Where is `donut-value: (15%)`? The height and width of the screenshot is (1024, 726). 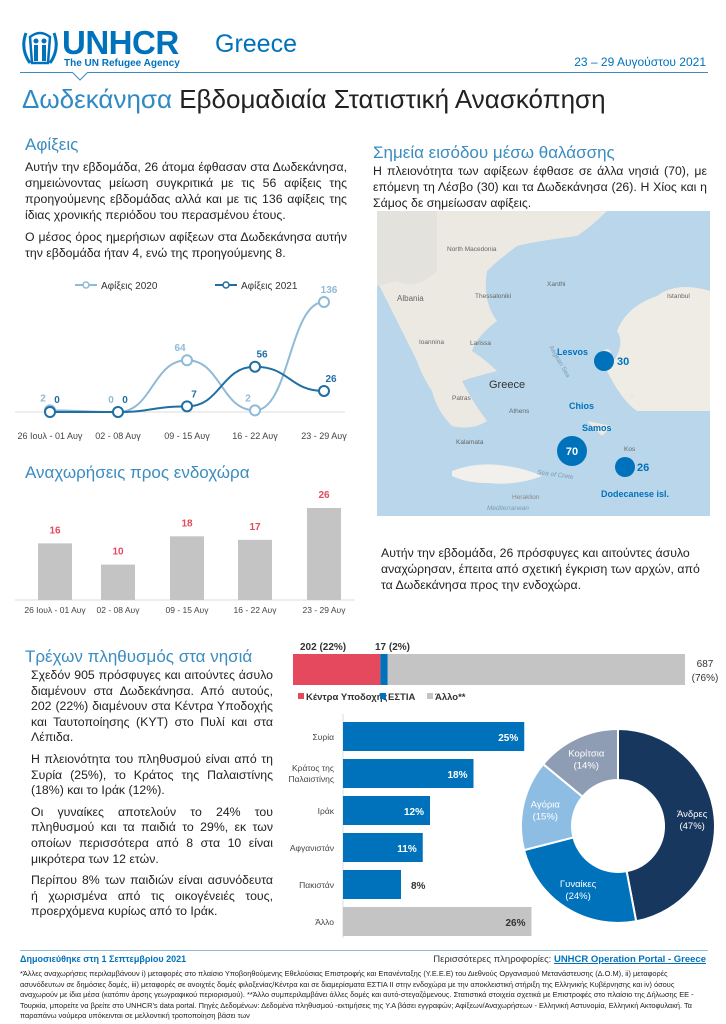 donut-value: (15%) is located at coordinates (545, 817).